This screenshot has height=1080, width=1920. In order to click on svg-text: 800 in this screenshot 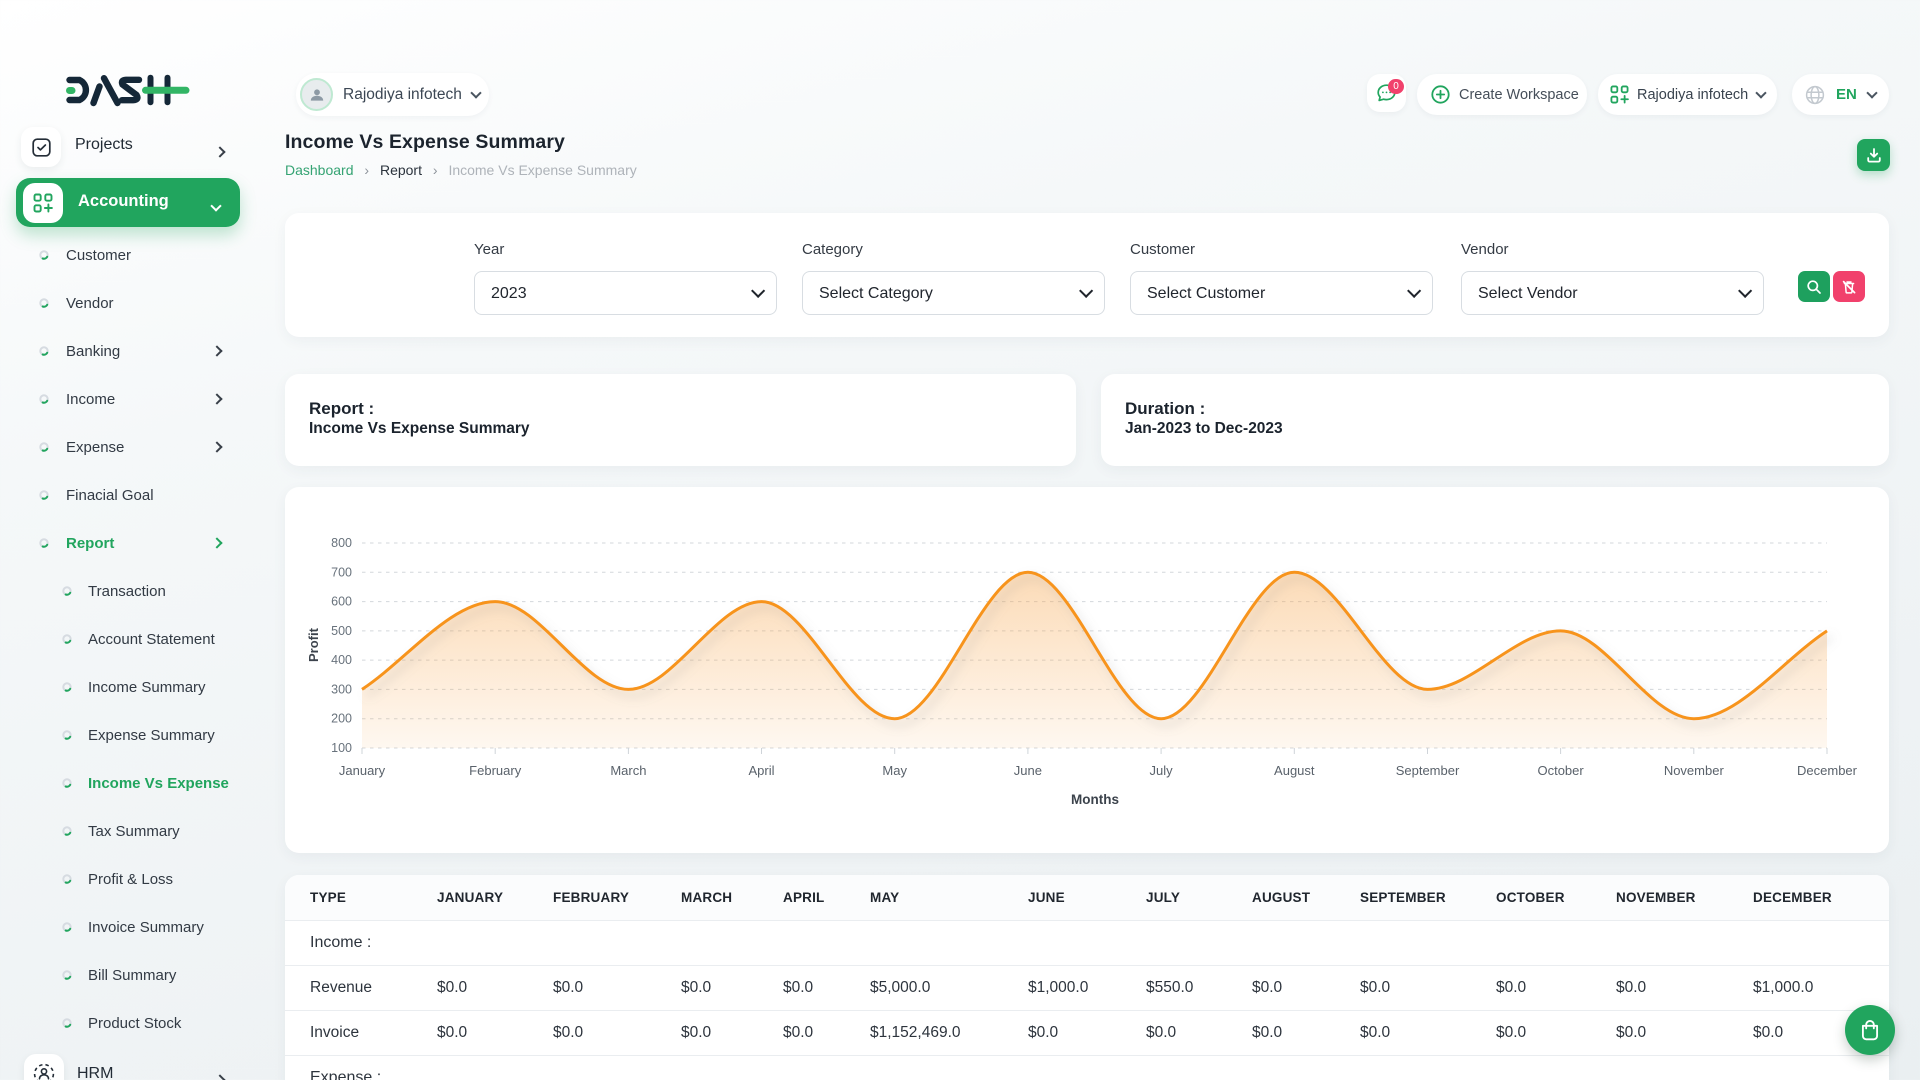, I will do `click(341, 543)`.